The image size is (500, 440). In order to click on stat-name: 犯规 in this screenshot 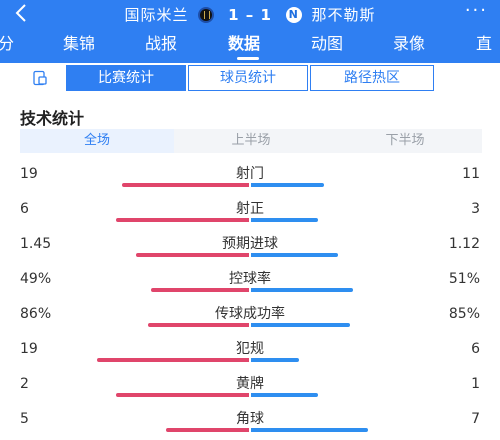, I will do `click(250, 349)`.